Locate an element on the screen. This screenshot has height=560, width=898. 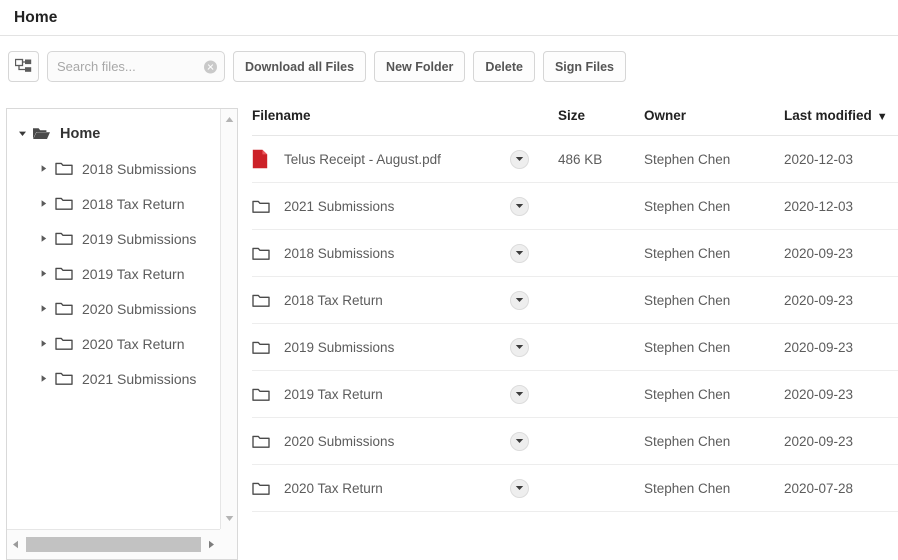
sort-descending-icon: ▼ is located at coordinates (882, 117).